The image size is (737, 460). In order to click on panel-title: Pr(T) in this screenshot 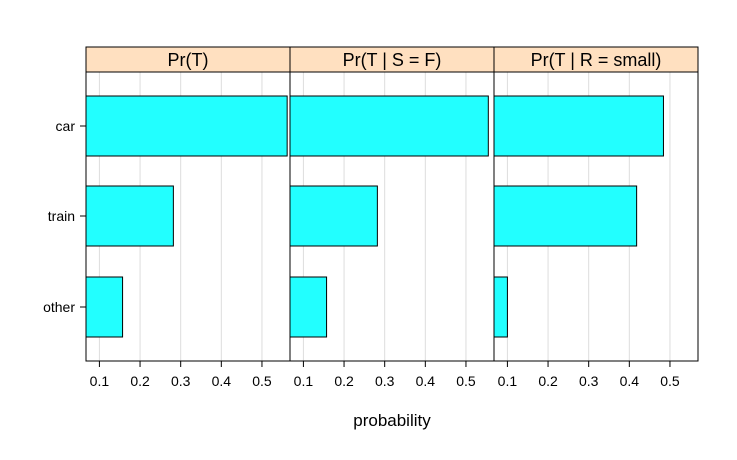, I will do `click(188, 60)`.